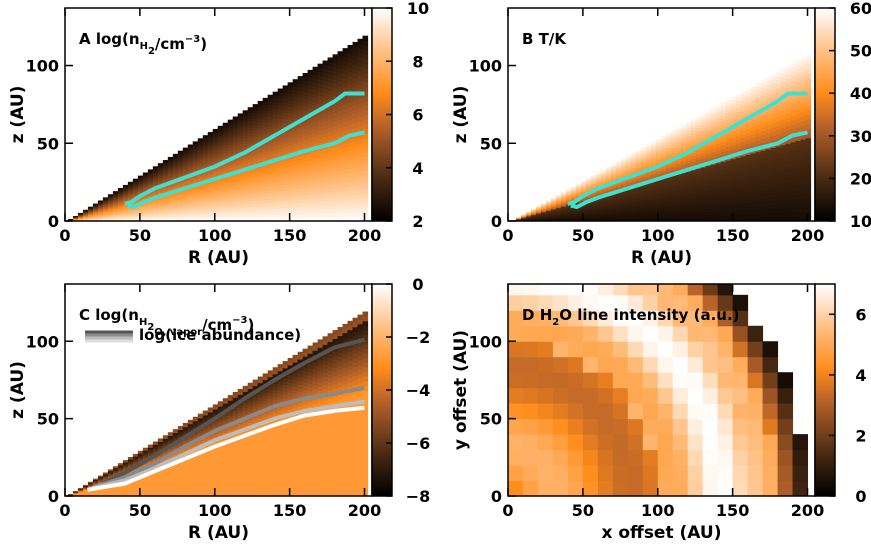 The image size is (871, 551). What do you see at coordinates (289, 235) in the screenshot?
I see `x-tick-label: 150` at bounding box center [289, 235].